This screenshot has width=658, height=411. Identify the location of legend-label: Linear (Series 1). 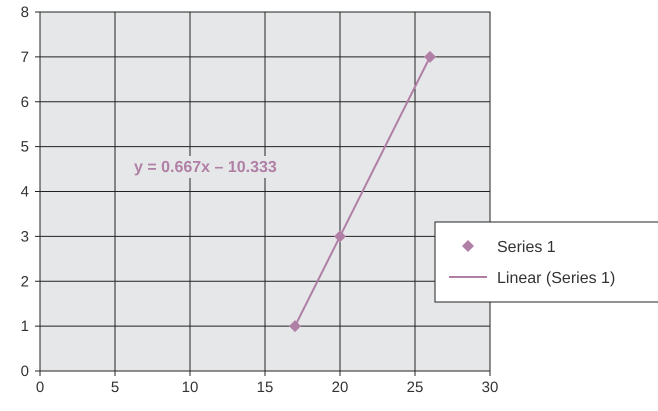
(556, 278).